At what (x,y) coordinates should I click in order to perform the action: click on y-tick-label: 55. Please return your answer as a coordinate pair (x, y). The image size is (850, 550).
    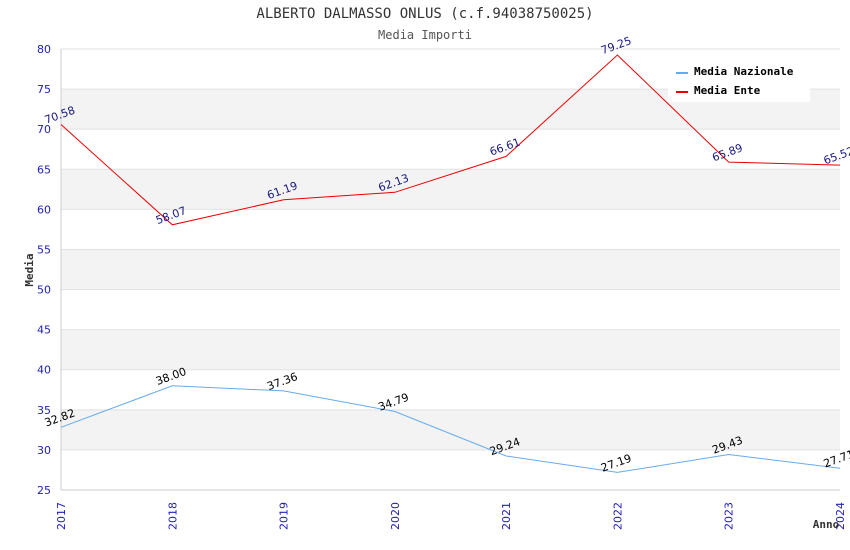
    Looking at the image, I should click on (44, 249).